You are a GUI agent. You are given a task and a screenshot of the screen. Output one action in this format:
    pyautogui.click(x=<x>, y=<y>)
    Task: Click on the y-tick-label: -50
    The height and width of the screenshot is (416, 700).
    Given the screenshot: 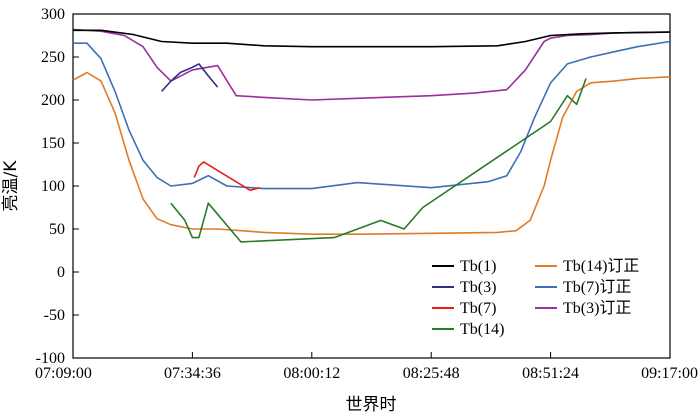 What is the action you would take?
    pyautogui.click(x=54, y=315)
    